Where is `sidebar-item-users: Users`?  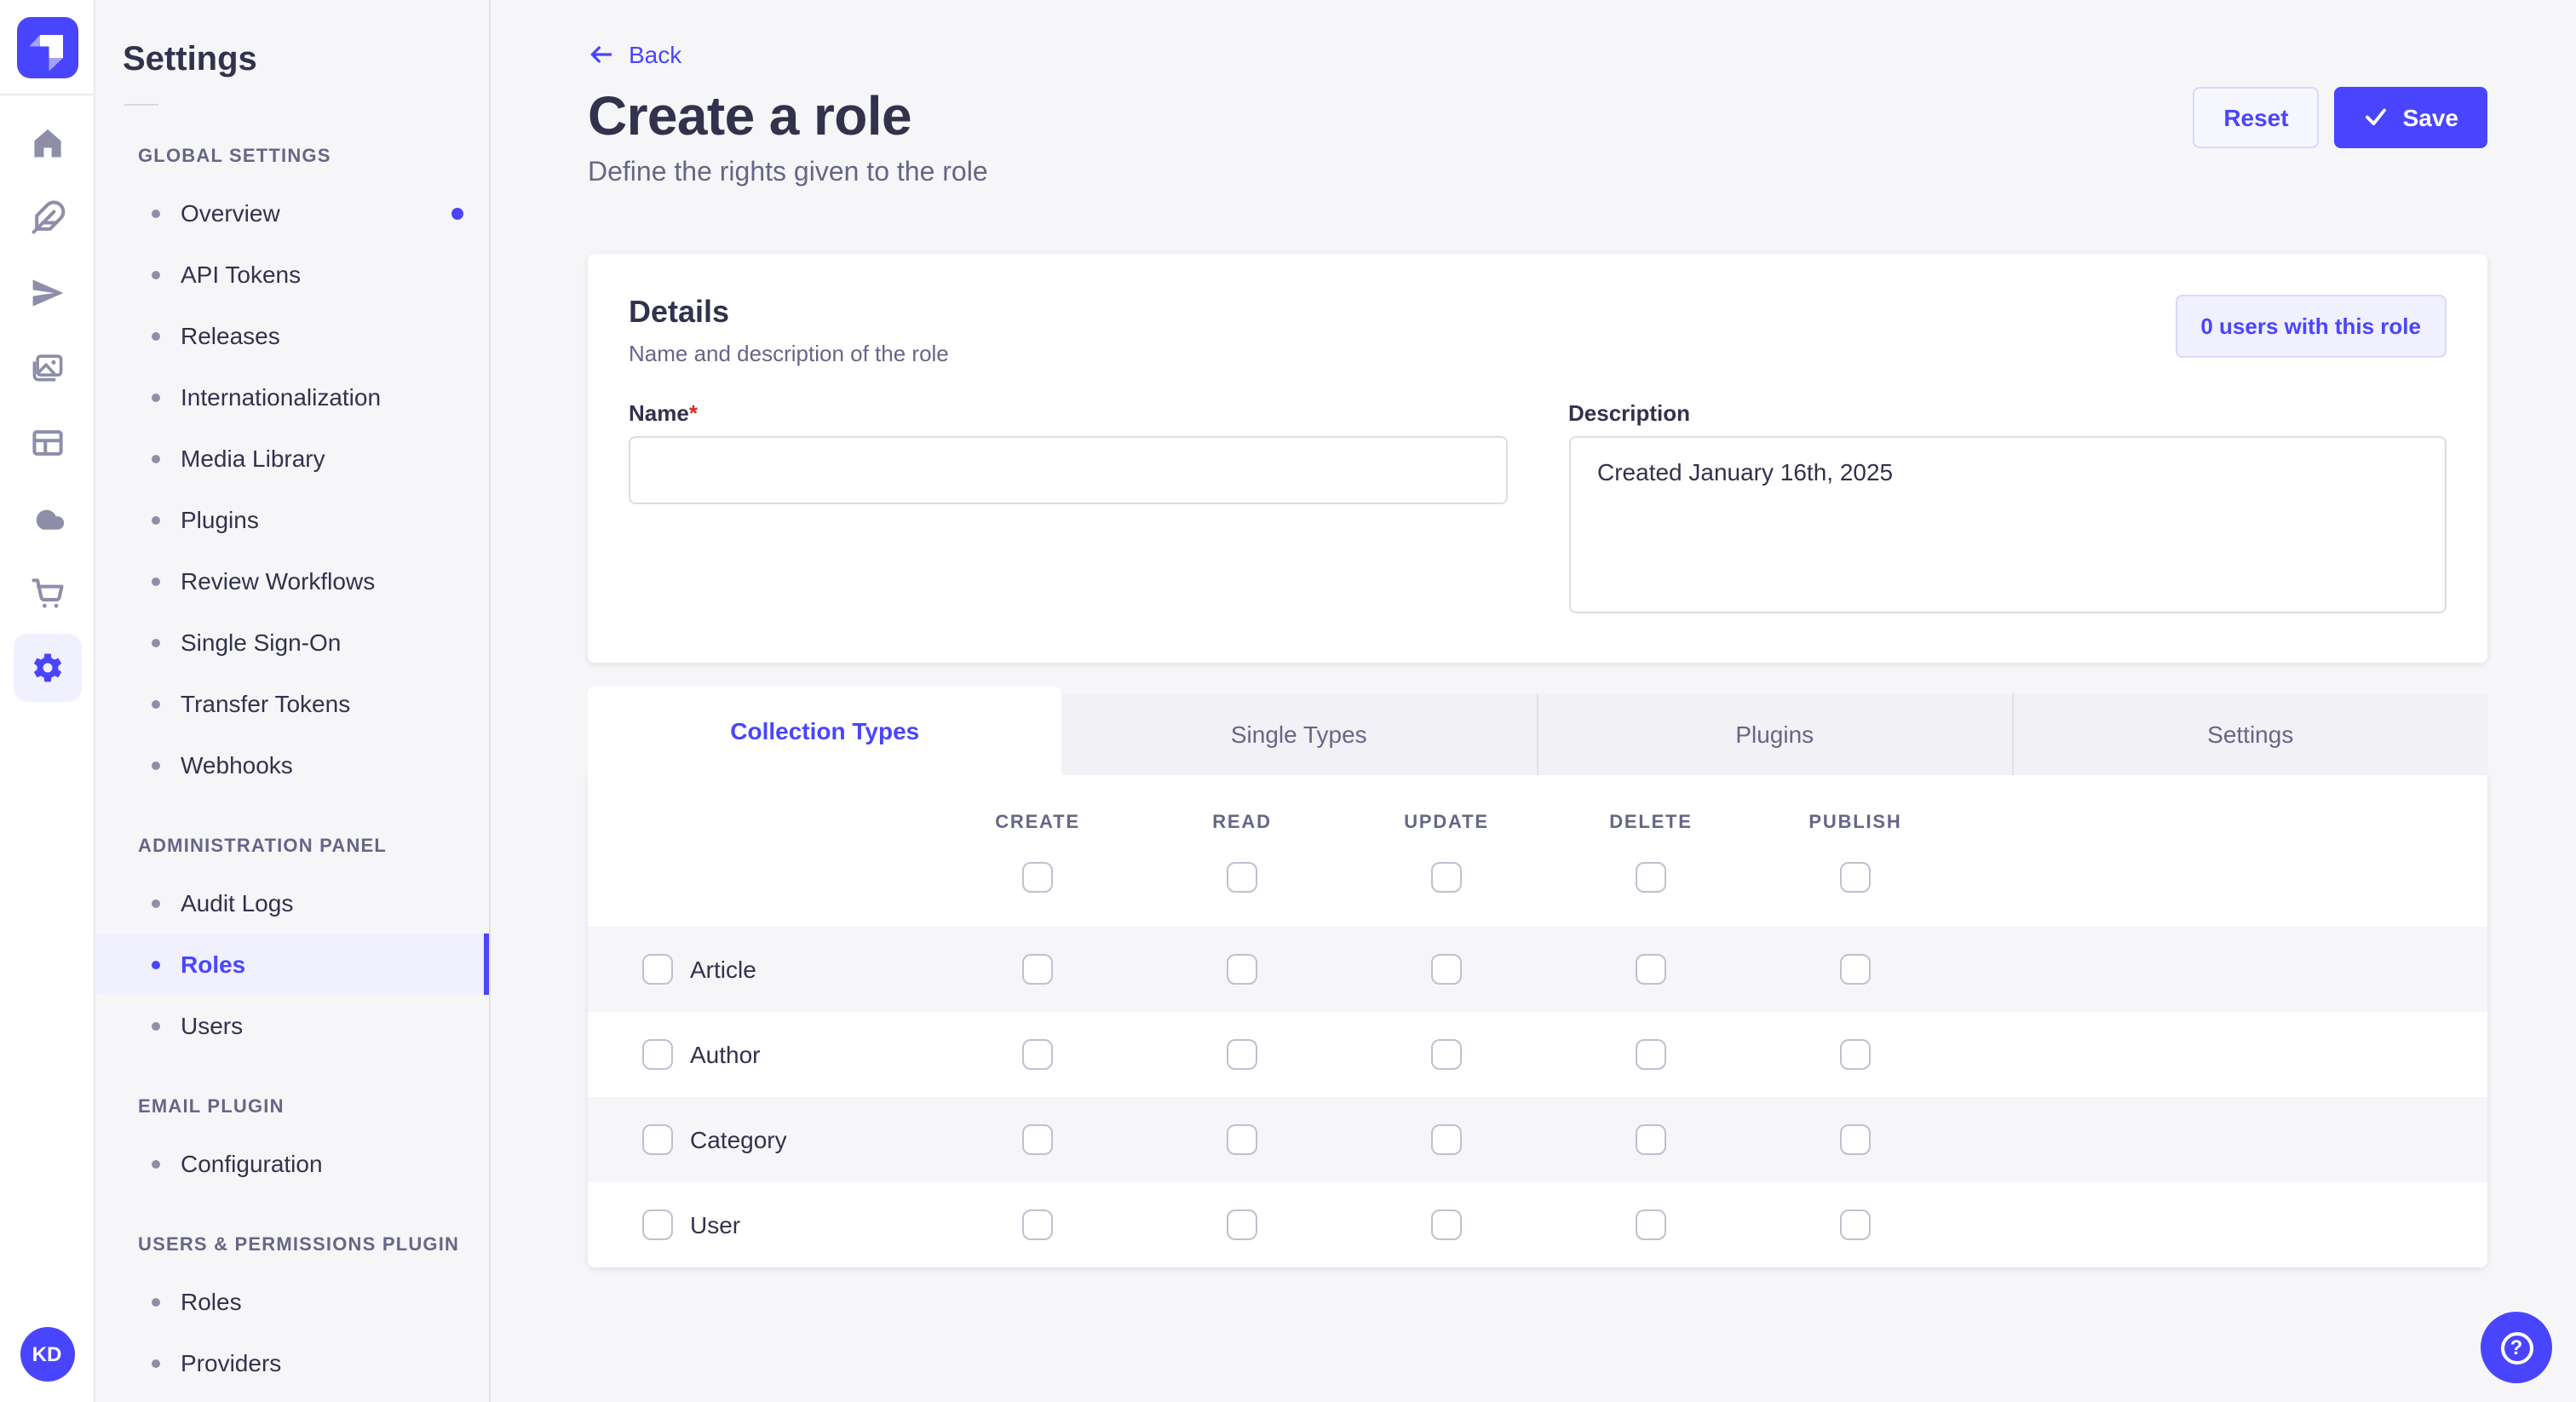 sidebar-item-users: Users is located at coordinates (292, 1025).